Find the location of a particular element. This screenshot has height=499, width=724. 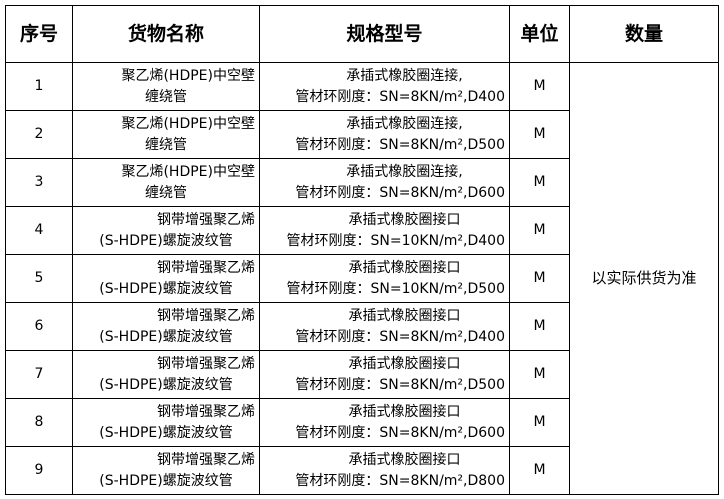

header-row: 序号 货物名称 规格型号 单位 数量 is located at coordinates (362, 34).